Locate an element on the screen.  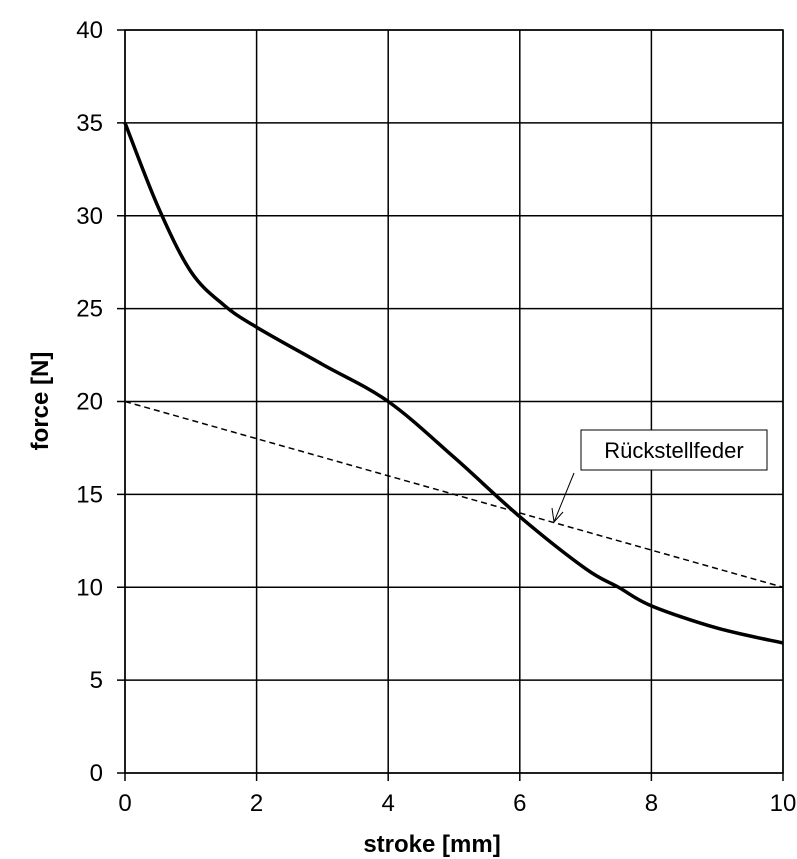
x-tick-label: 0 is located at coordinates (124, 803).